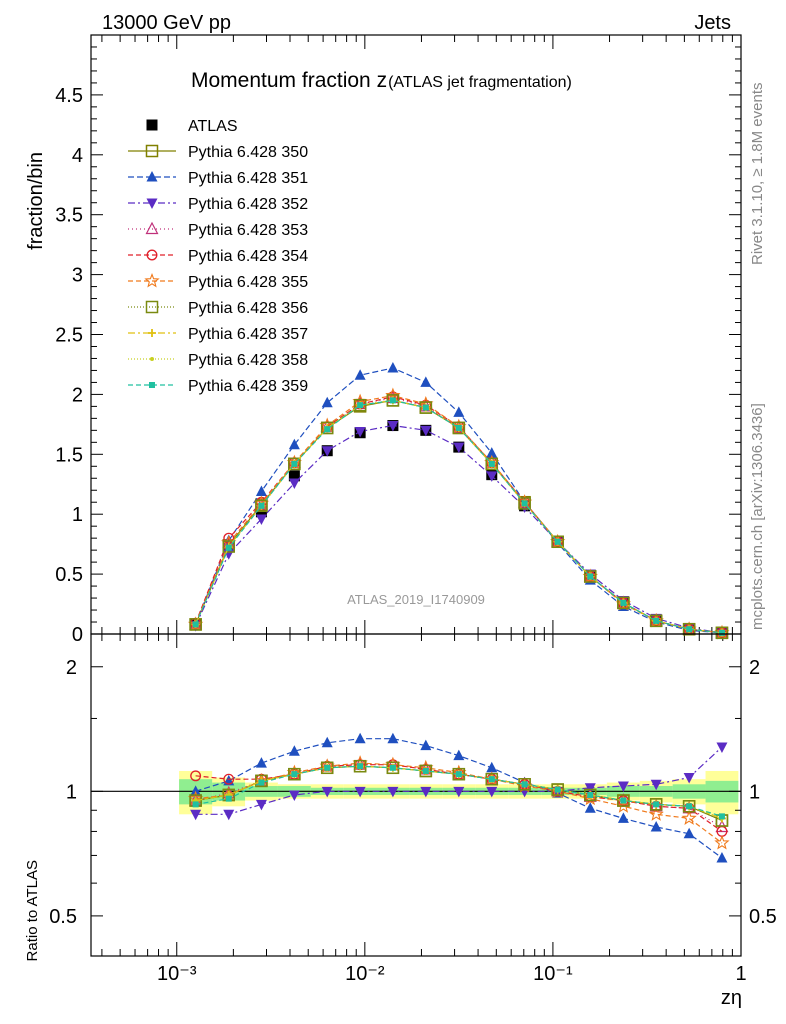 Image resolution: width=786 pixels, height=1024 pixels. What do you see at coordinates (218, 334) in the screenshot?
I see `legend-item-357: Pythia 6.428 357` at bounding box center [218, 334].